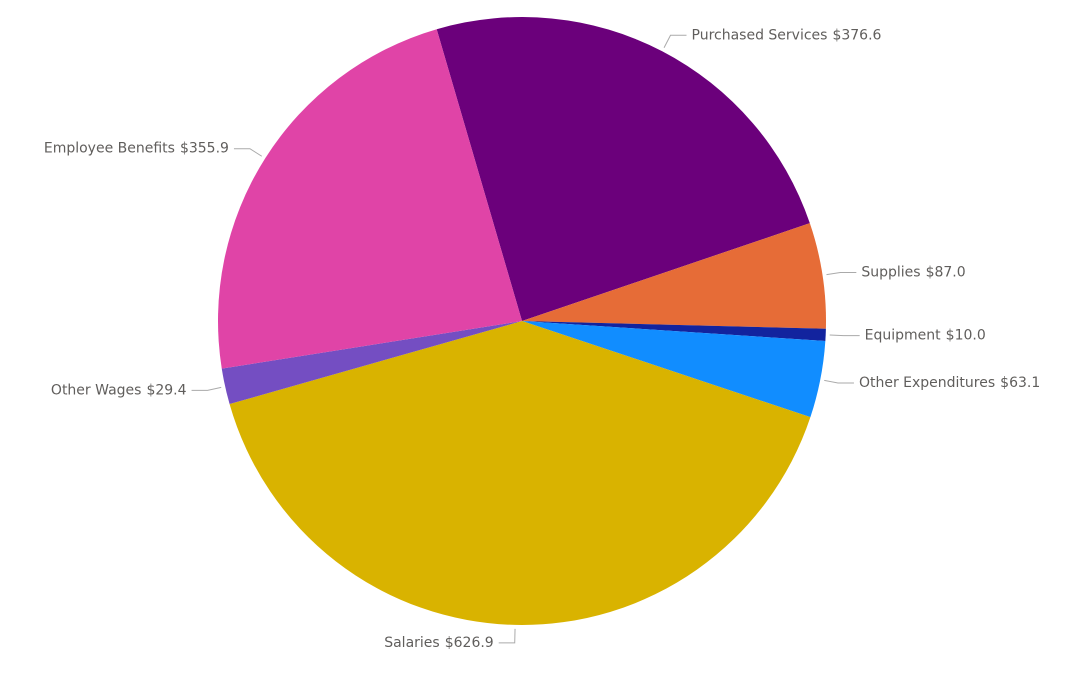 This screenshot has width=1082, height=679. I want to click on label-category: Other Wages, so click(96, 390).